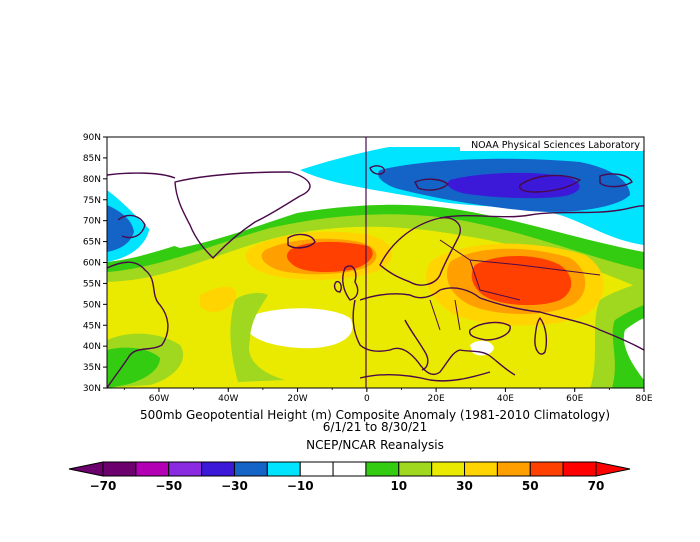 The height and width of the screenshot is (542, 700). I want to click on lat-tick-label: 75N, so click(92, 201).